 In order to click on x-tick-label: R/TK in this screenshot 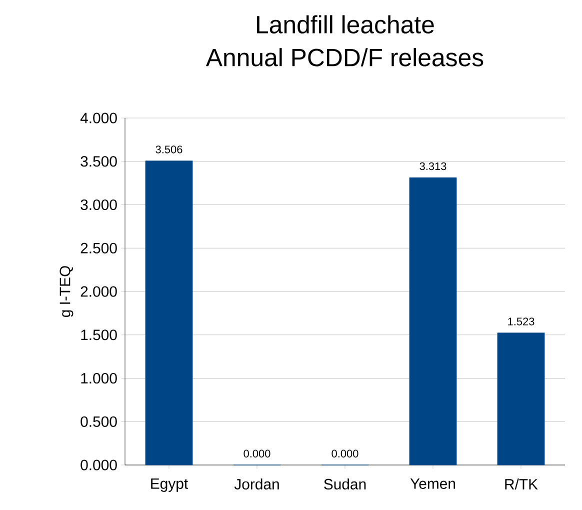, I will do `click(521, 484)`.